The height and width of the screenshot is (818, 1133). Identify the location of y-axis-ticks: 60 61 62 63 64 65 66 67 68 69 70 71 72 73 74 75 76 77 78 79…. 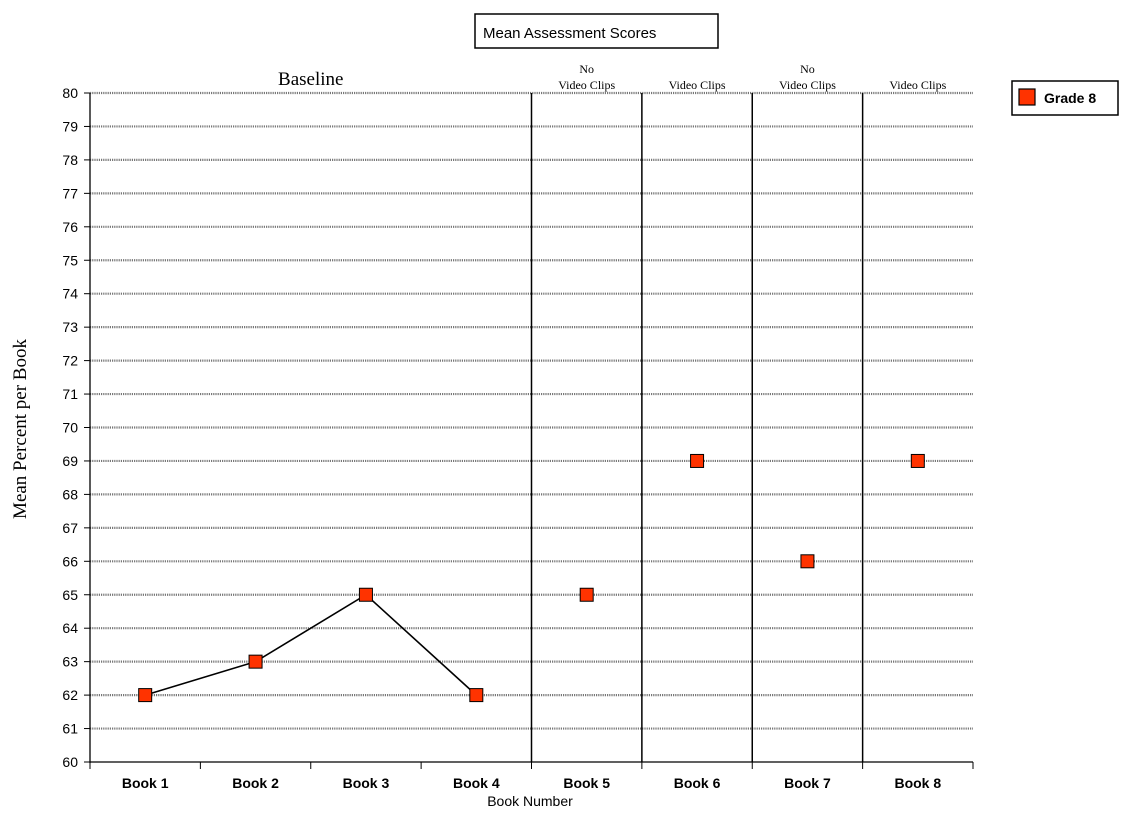
(76, 427).